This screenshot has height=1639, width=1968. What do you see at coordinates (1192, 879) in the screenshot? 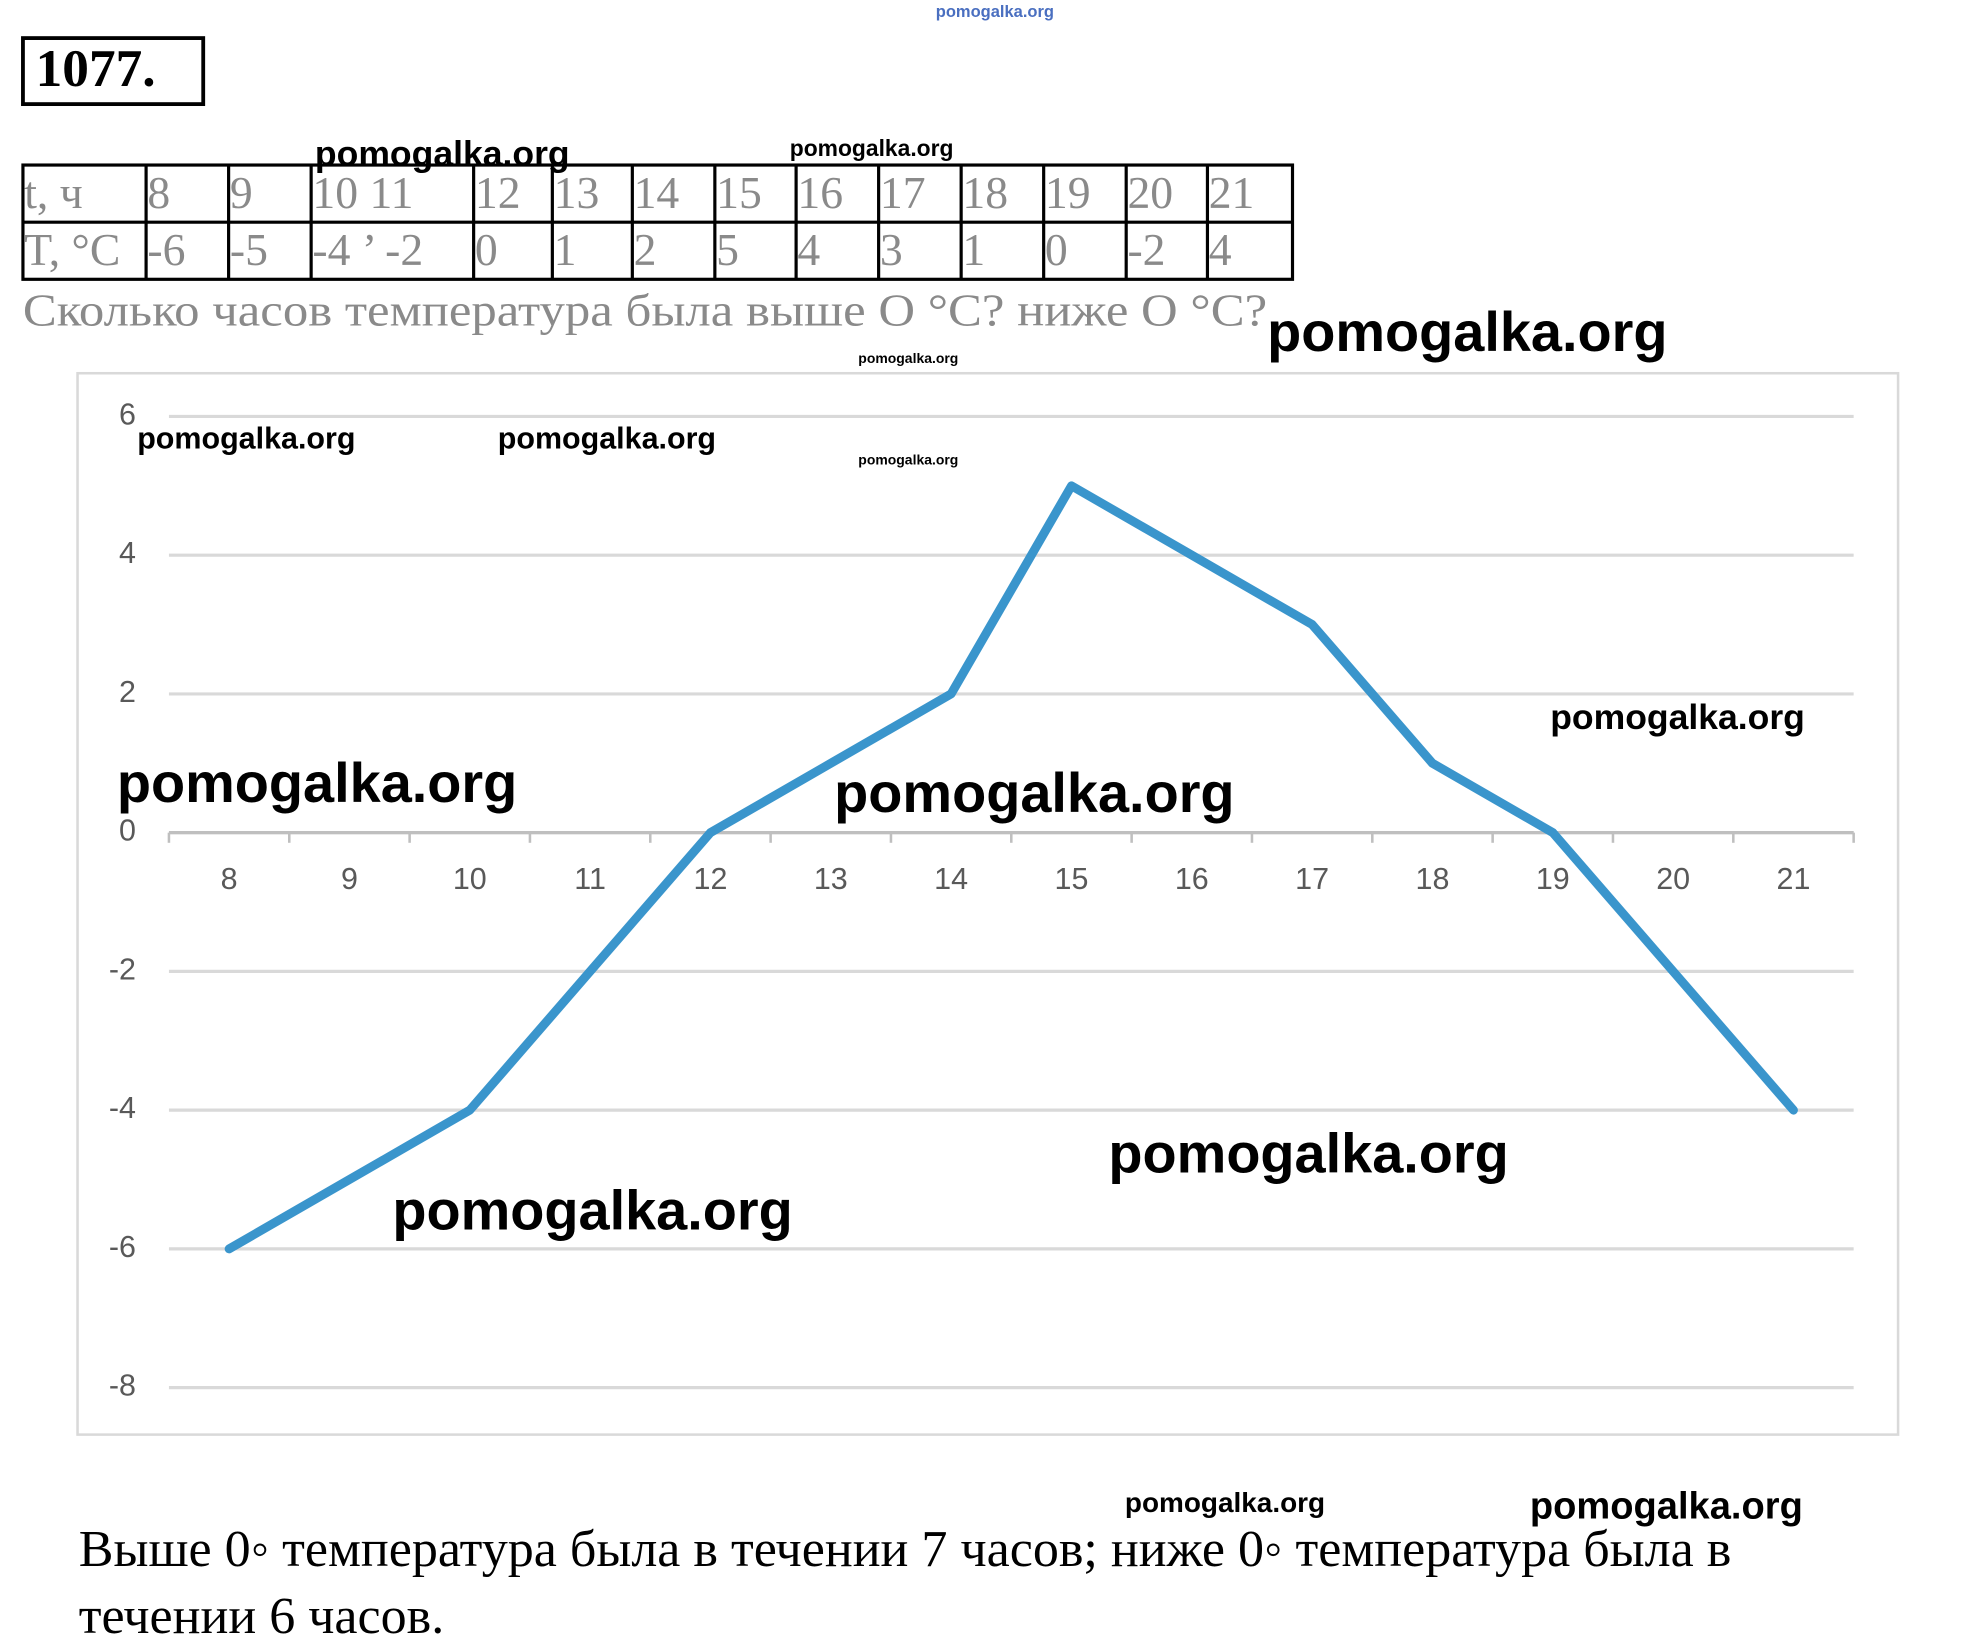
I see `x-tick-label: 16` at bounding box center [1192, 879].